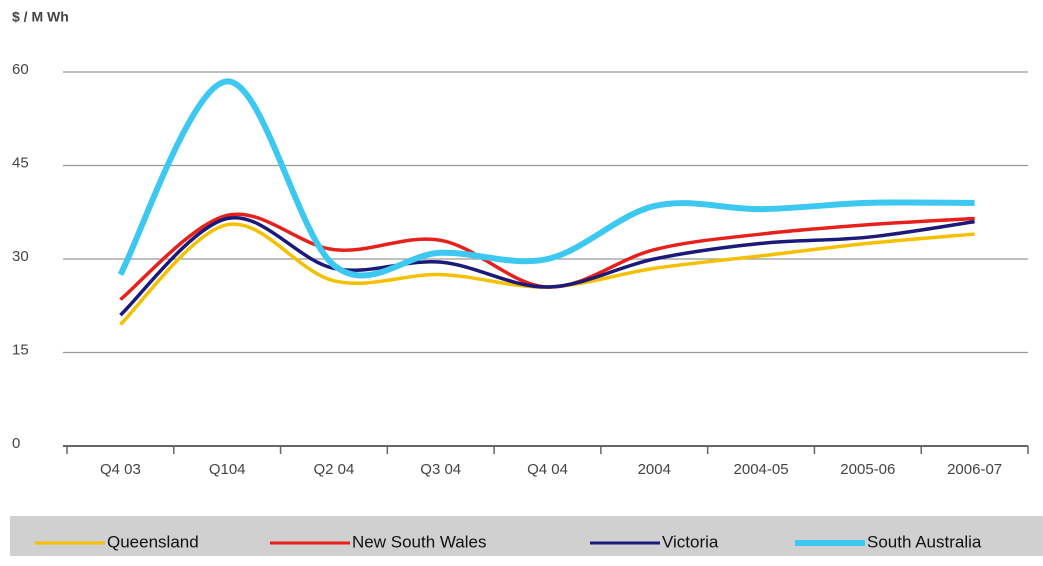  What do you see at coordinates (974, 469) in the screenshot?
I see `x-tick-label: 2006-07` at bounding box center [974, 469].